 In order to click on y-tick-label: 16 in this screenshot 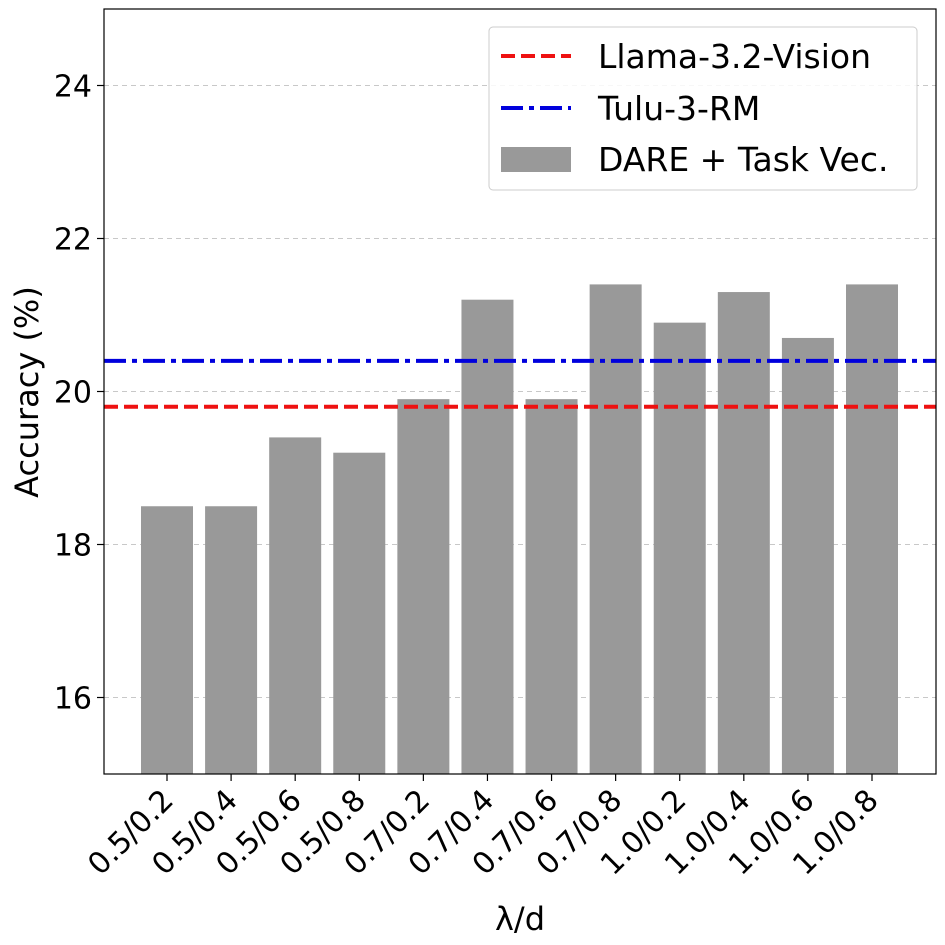, I will do `click(73, 699)`.